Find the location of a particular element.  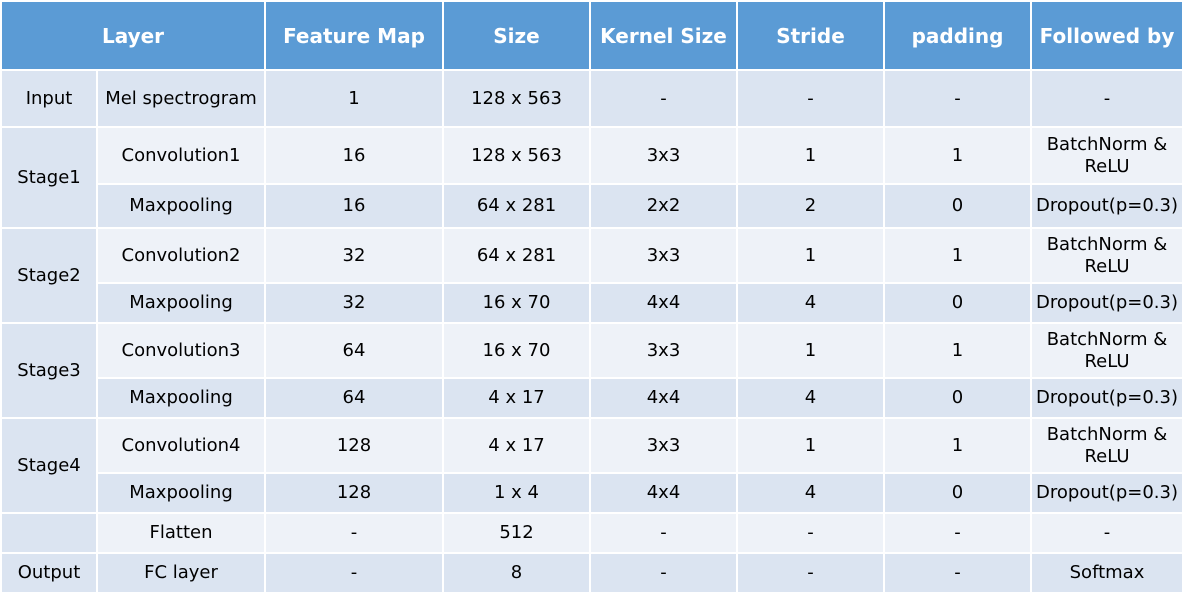

stage-cell: Stage2 is located at coordinates (49, 275).